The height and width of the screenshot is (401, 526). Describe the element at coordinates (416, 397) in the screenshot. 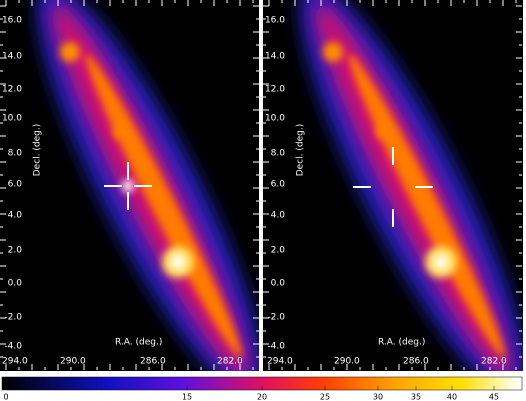

I see `colorbar-tick-label: 35` at that location.